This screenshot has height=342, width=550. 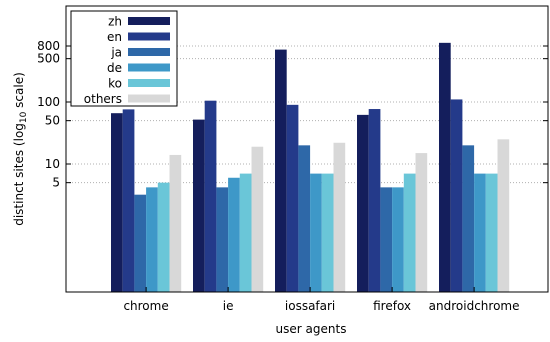 What do you see at coordinates (52, 121) in the screenshot?
I see `y-tick-label: 50` at bounding box center [52, 121].